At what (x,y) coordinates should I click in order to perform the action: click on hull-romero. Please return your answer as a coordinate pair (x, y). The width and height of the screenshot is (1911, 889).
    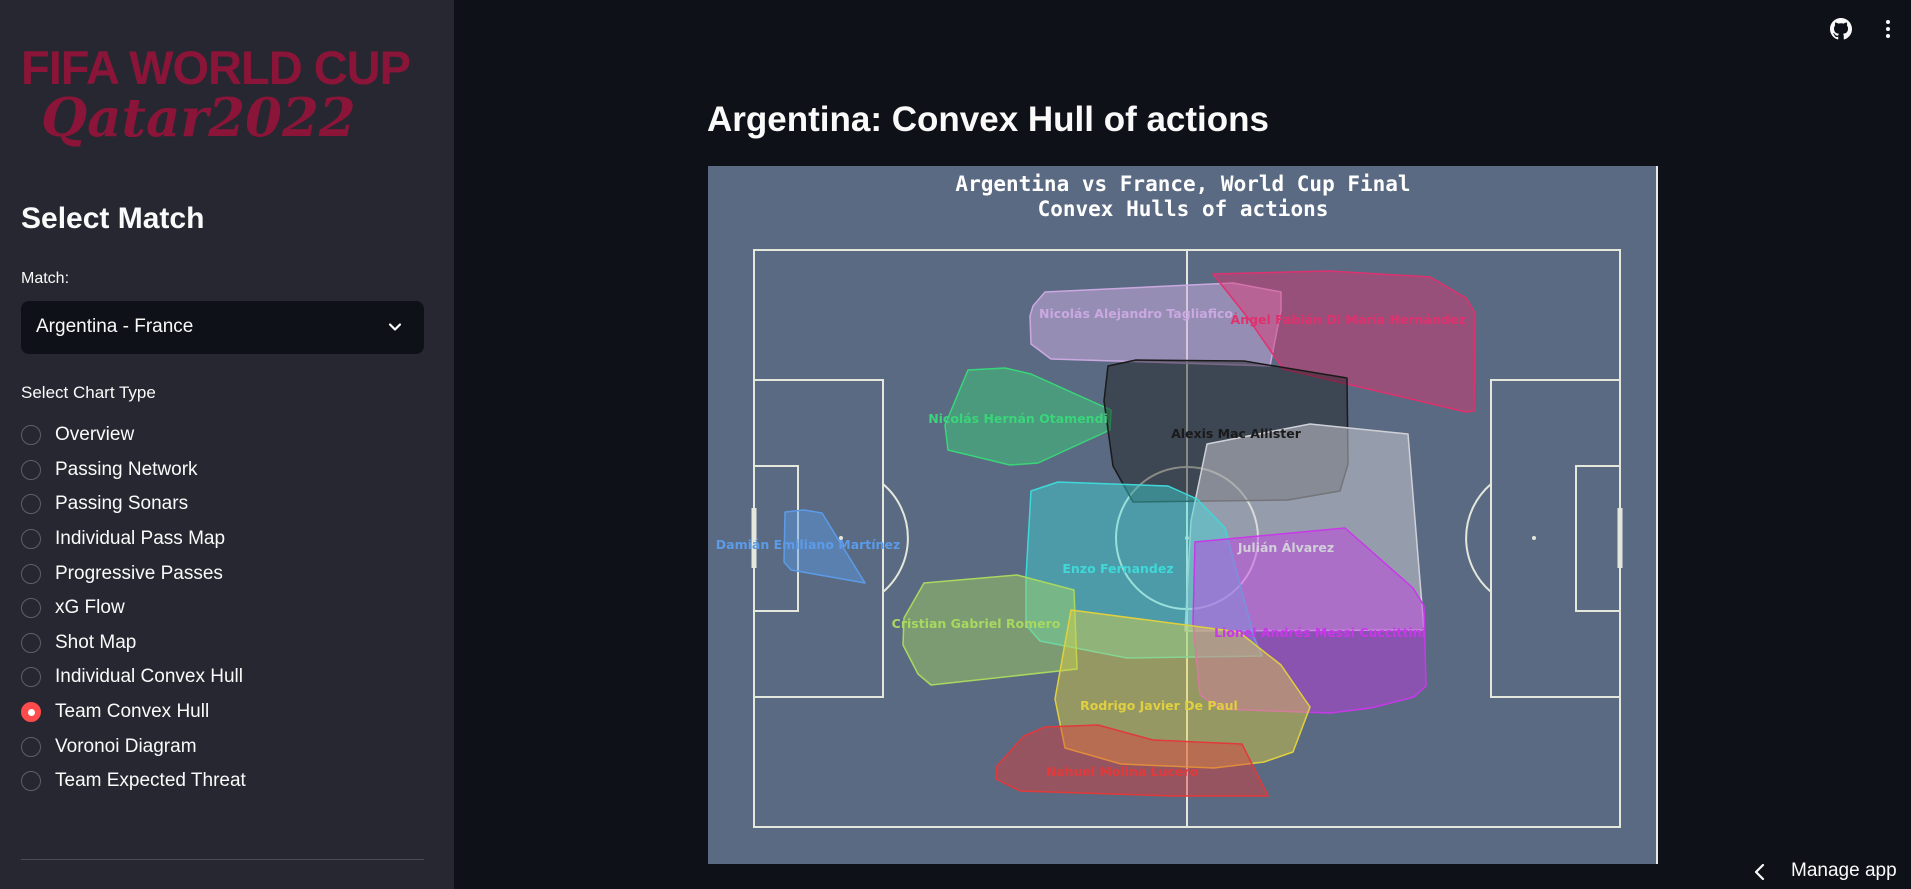
    Looking at the image, I should click on (990, 630).